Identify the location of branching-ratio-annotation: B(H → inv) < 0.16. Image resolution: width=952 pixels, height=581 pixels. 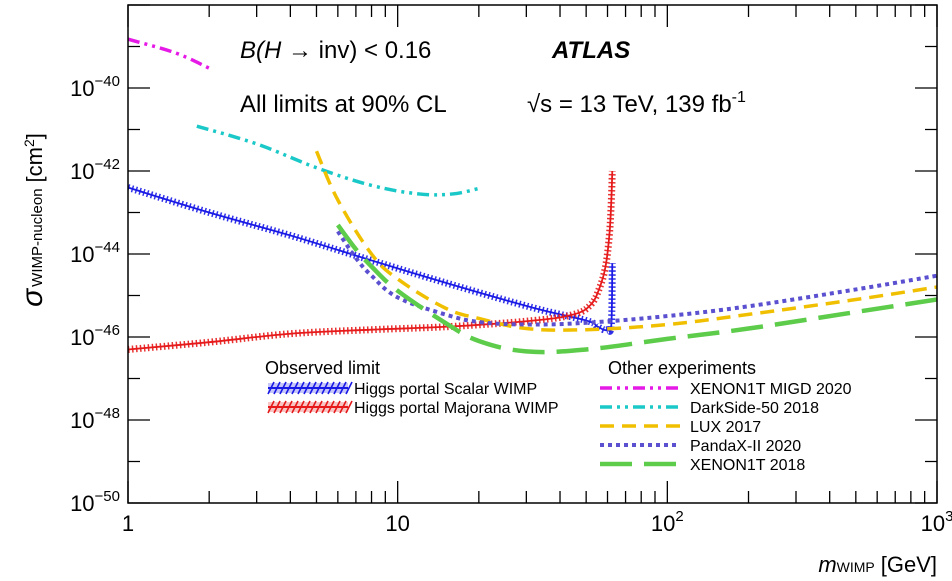
(335, 50).